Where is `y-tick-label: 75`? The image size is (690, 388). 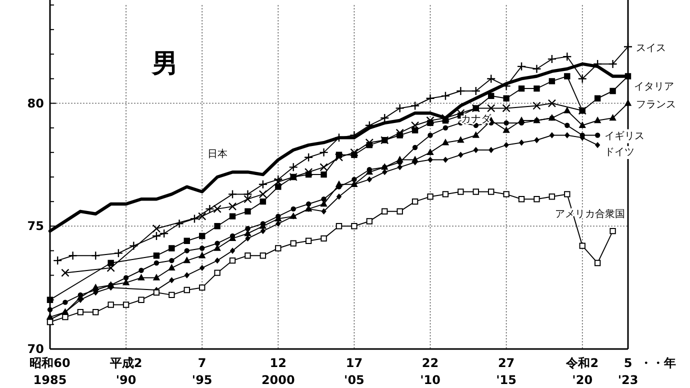 y-tick-label: 75 is located at coordinates (35, 226).